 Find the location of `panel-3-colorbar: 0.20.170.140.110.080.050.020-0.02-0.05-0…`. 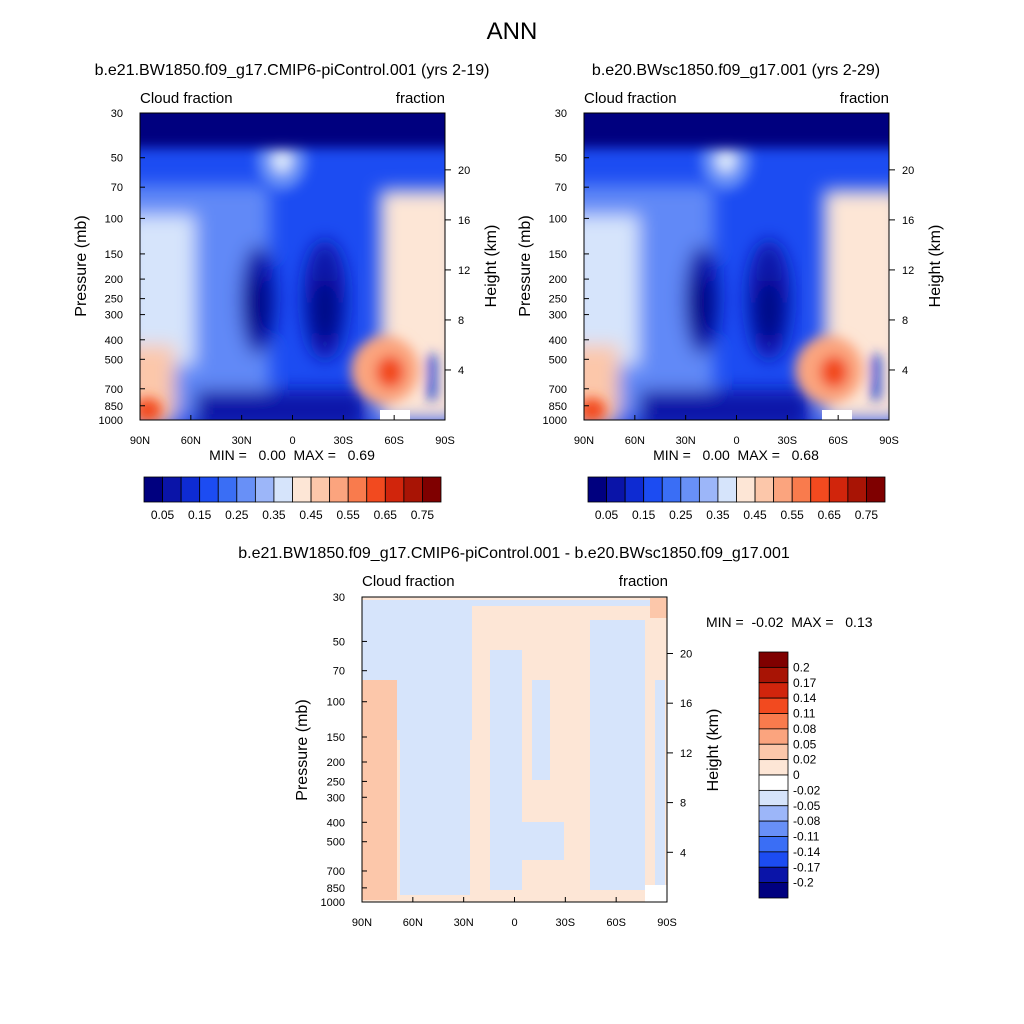

panel-3-colorbar: 0.20.170.140.110.080.050.020-0.02-0.05-0… is located at coordinates (789, 775).